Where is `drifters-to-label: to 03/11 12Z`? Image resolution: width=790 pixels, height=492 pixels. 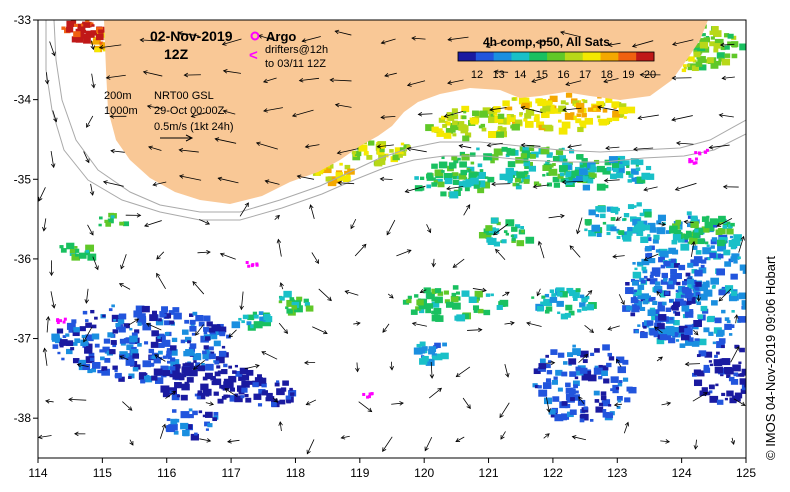
drifters-to-label: to 03/11 12Z is located at coordinates (295, 64).